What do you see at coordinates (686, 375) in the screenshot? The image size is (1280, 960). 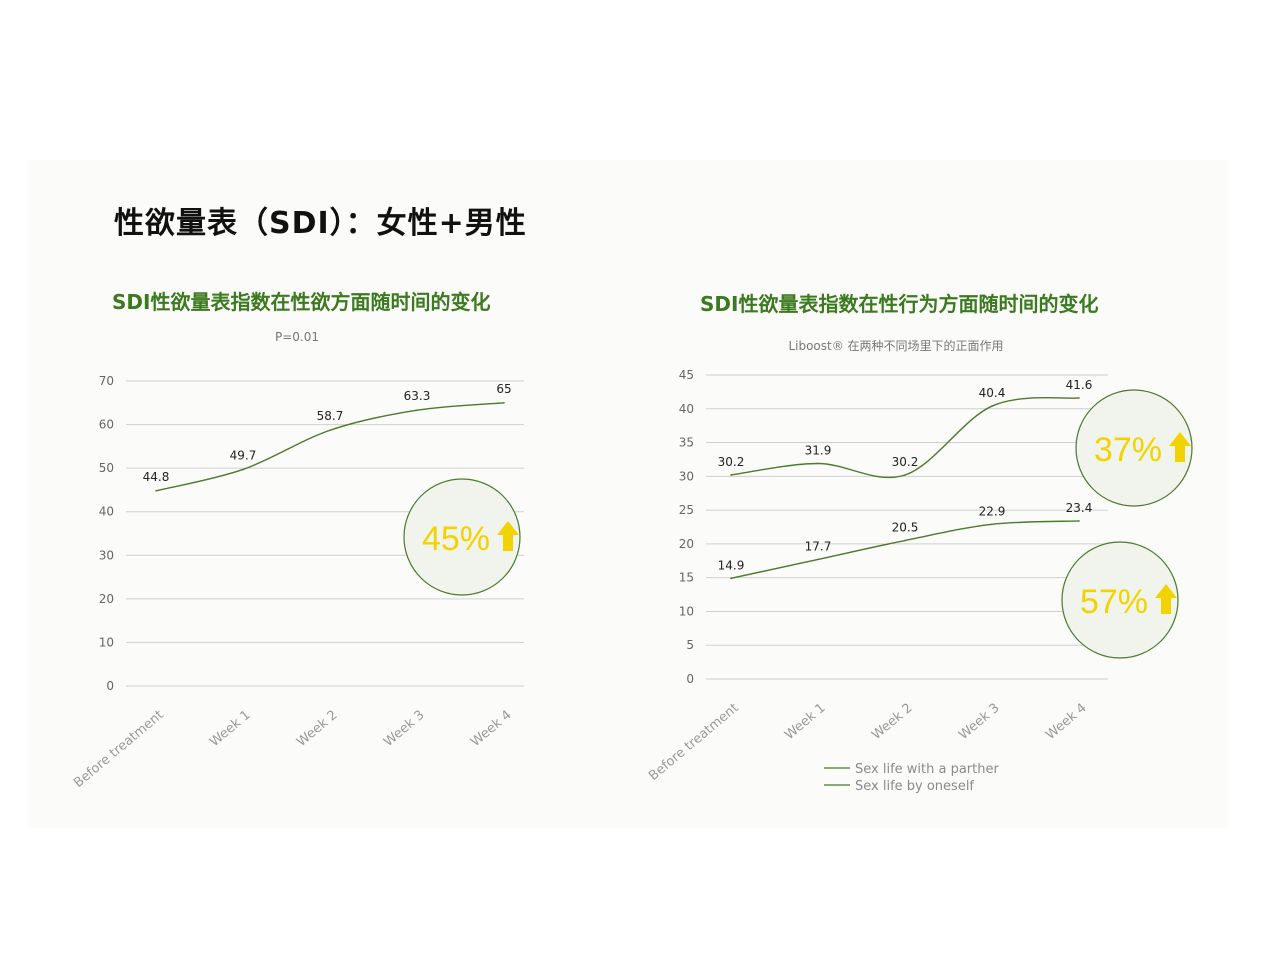 I see `y-tick-label-45: 45` at bounding box center [686, 375].